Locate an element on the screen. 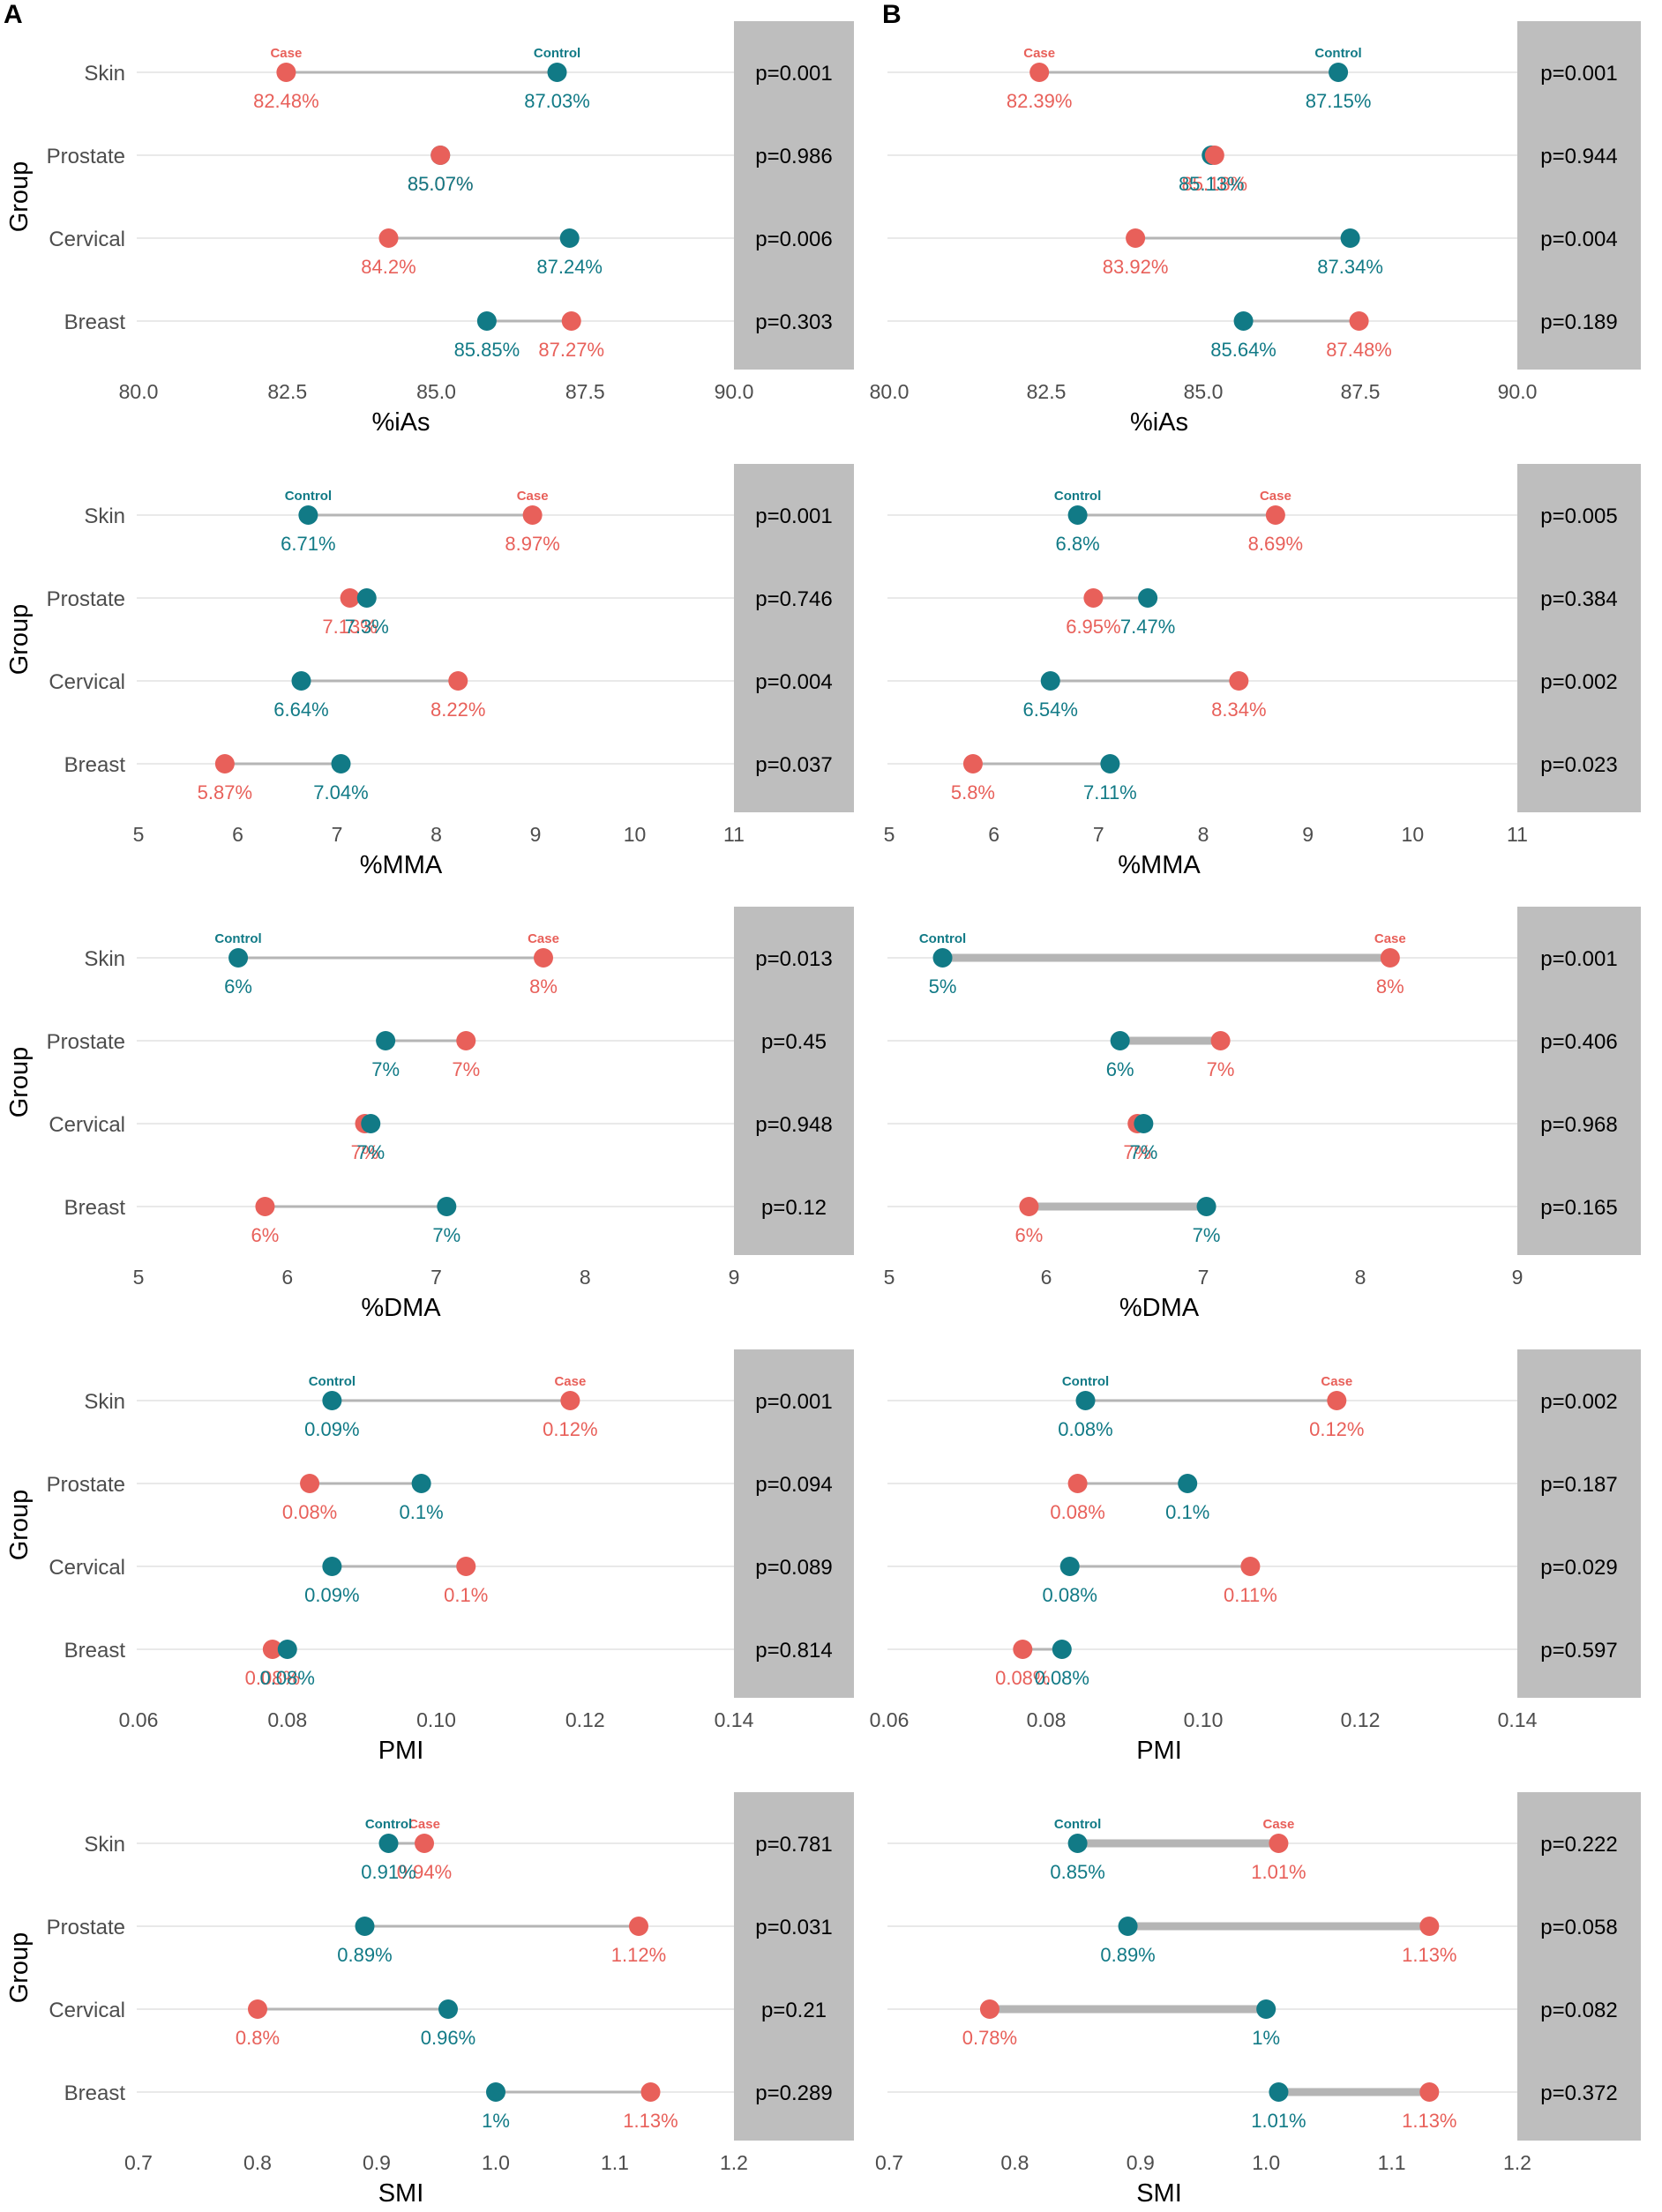 The width and height of the screenshot is (1662, 2212). control-value-label: 1.01% is located at coordinates (1278, 2121).